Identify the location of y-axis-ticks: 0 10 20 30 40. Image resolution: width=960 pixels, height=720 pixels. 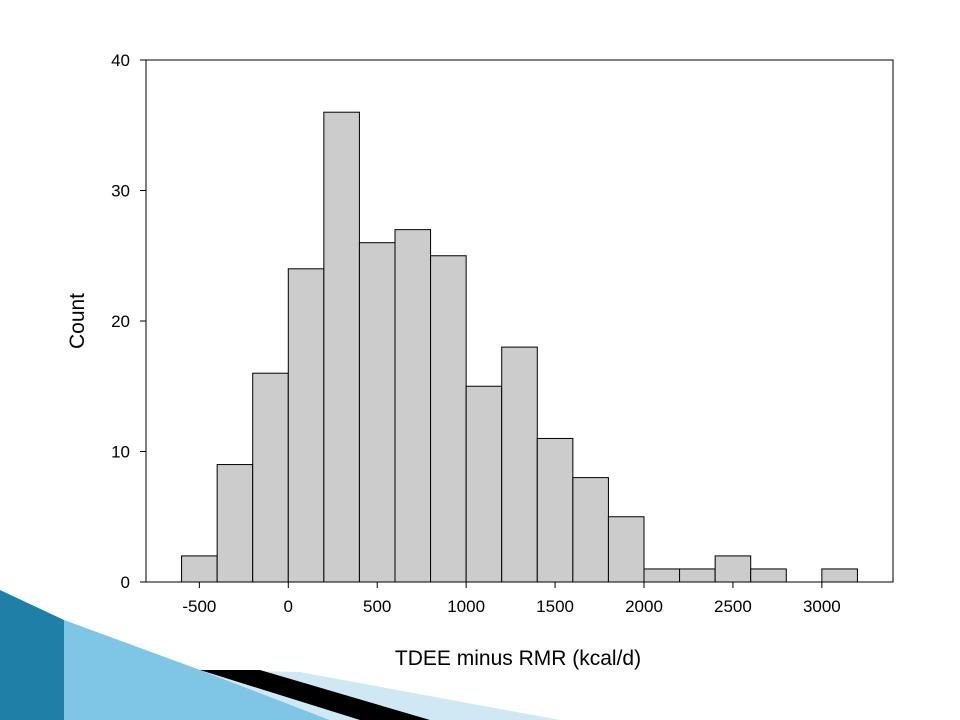
(128, 321).